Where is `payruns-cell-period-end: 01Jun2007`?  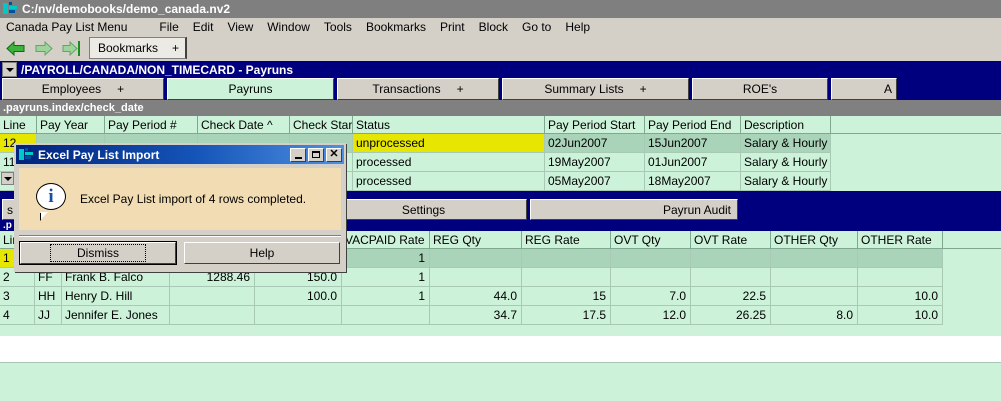 payruns-cell-period-end: 01Jun2007 is located at coordinates (693, 162).